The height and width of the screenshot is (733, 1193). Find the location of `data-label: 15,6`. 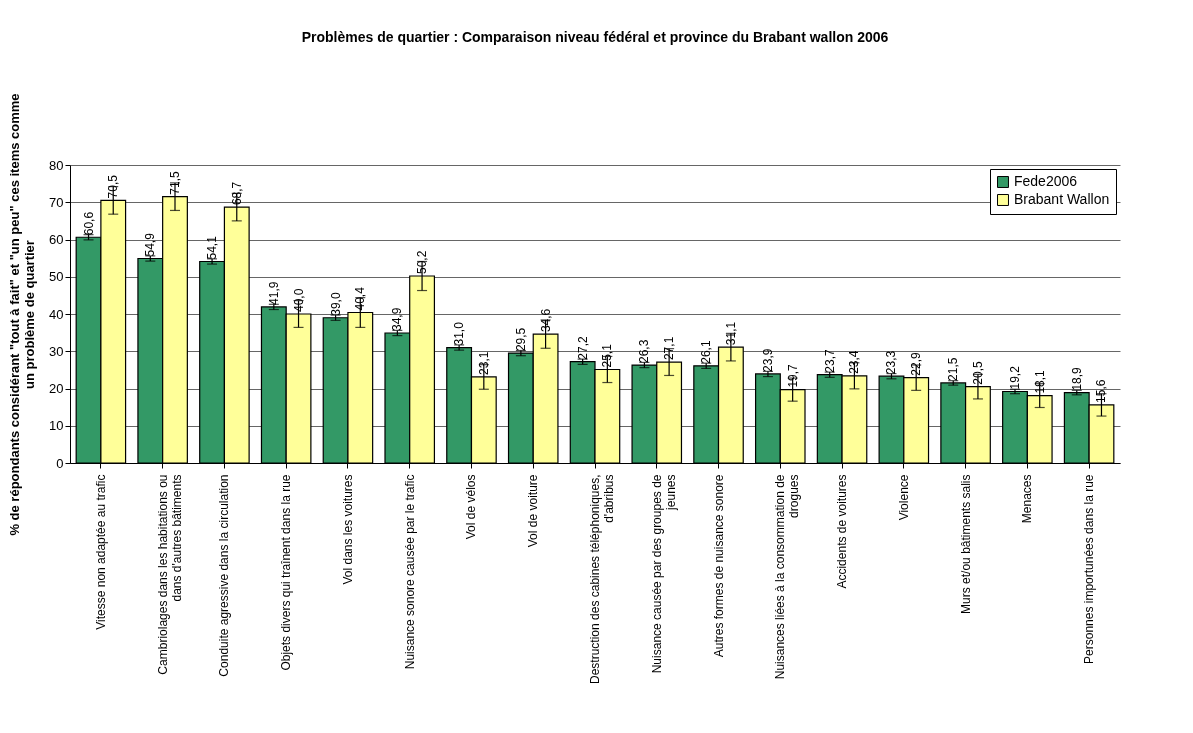

data-label: 15,6 is located at coordinates (1101, 391).